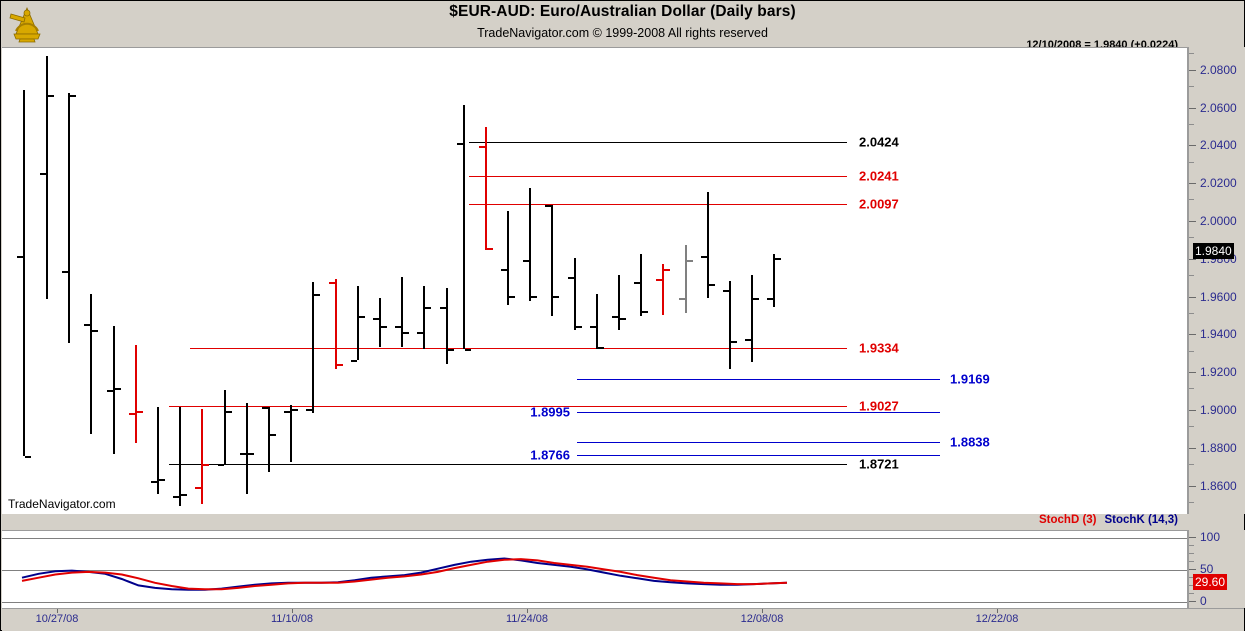 This screenshot has height=631, width=1245. What do you see at coordinates (1210, 537) in the screenshot?
I see `indicator-axis-label: 100` at bounding box center [1210, 537].